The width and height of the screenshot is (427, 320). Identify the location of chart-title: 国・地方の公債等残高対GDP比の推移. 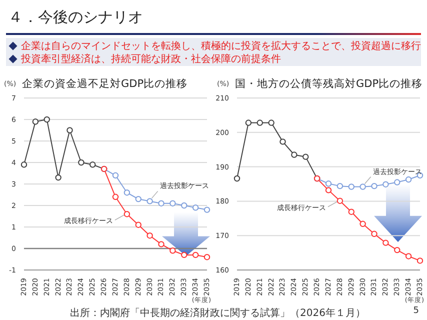
(329, 84).